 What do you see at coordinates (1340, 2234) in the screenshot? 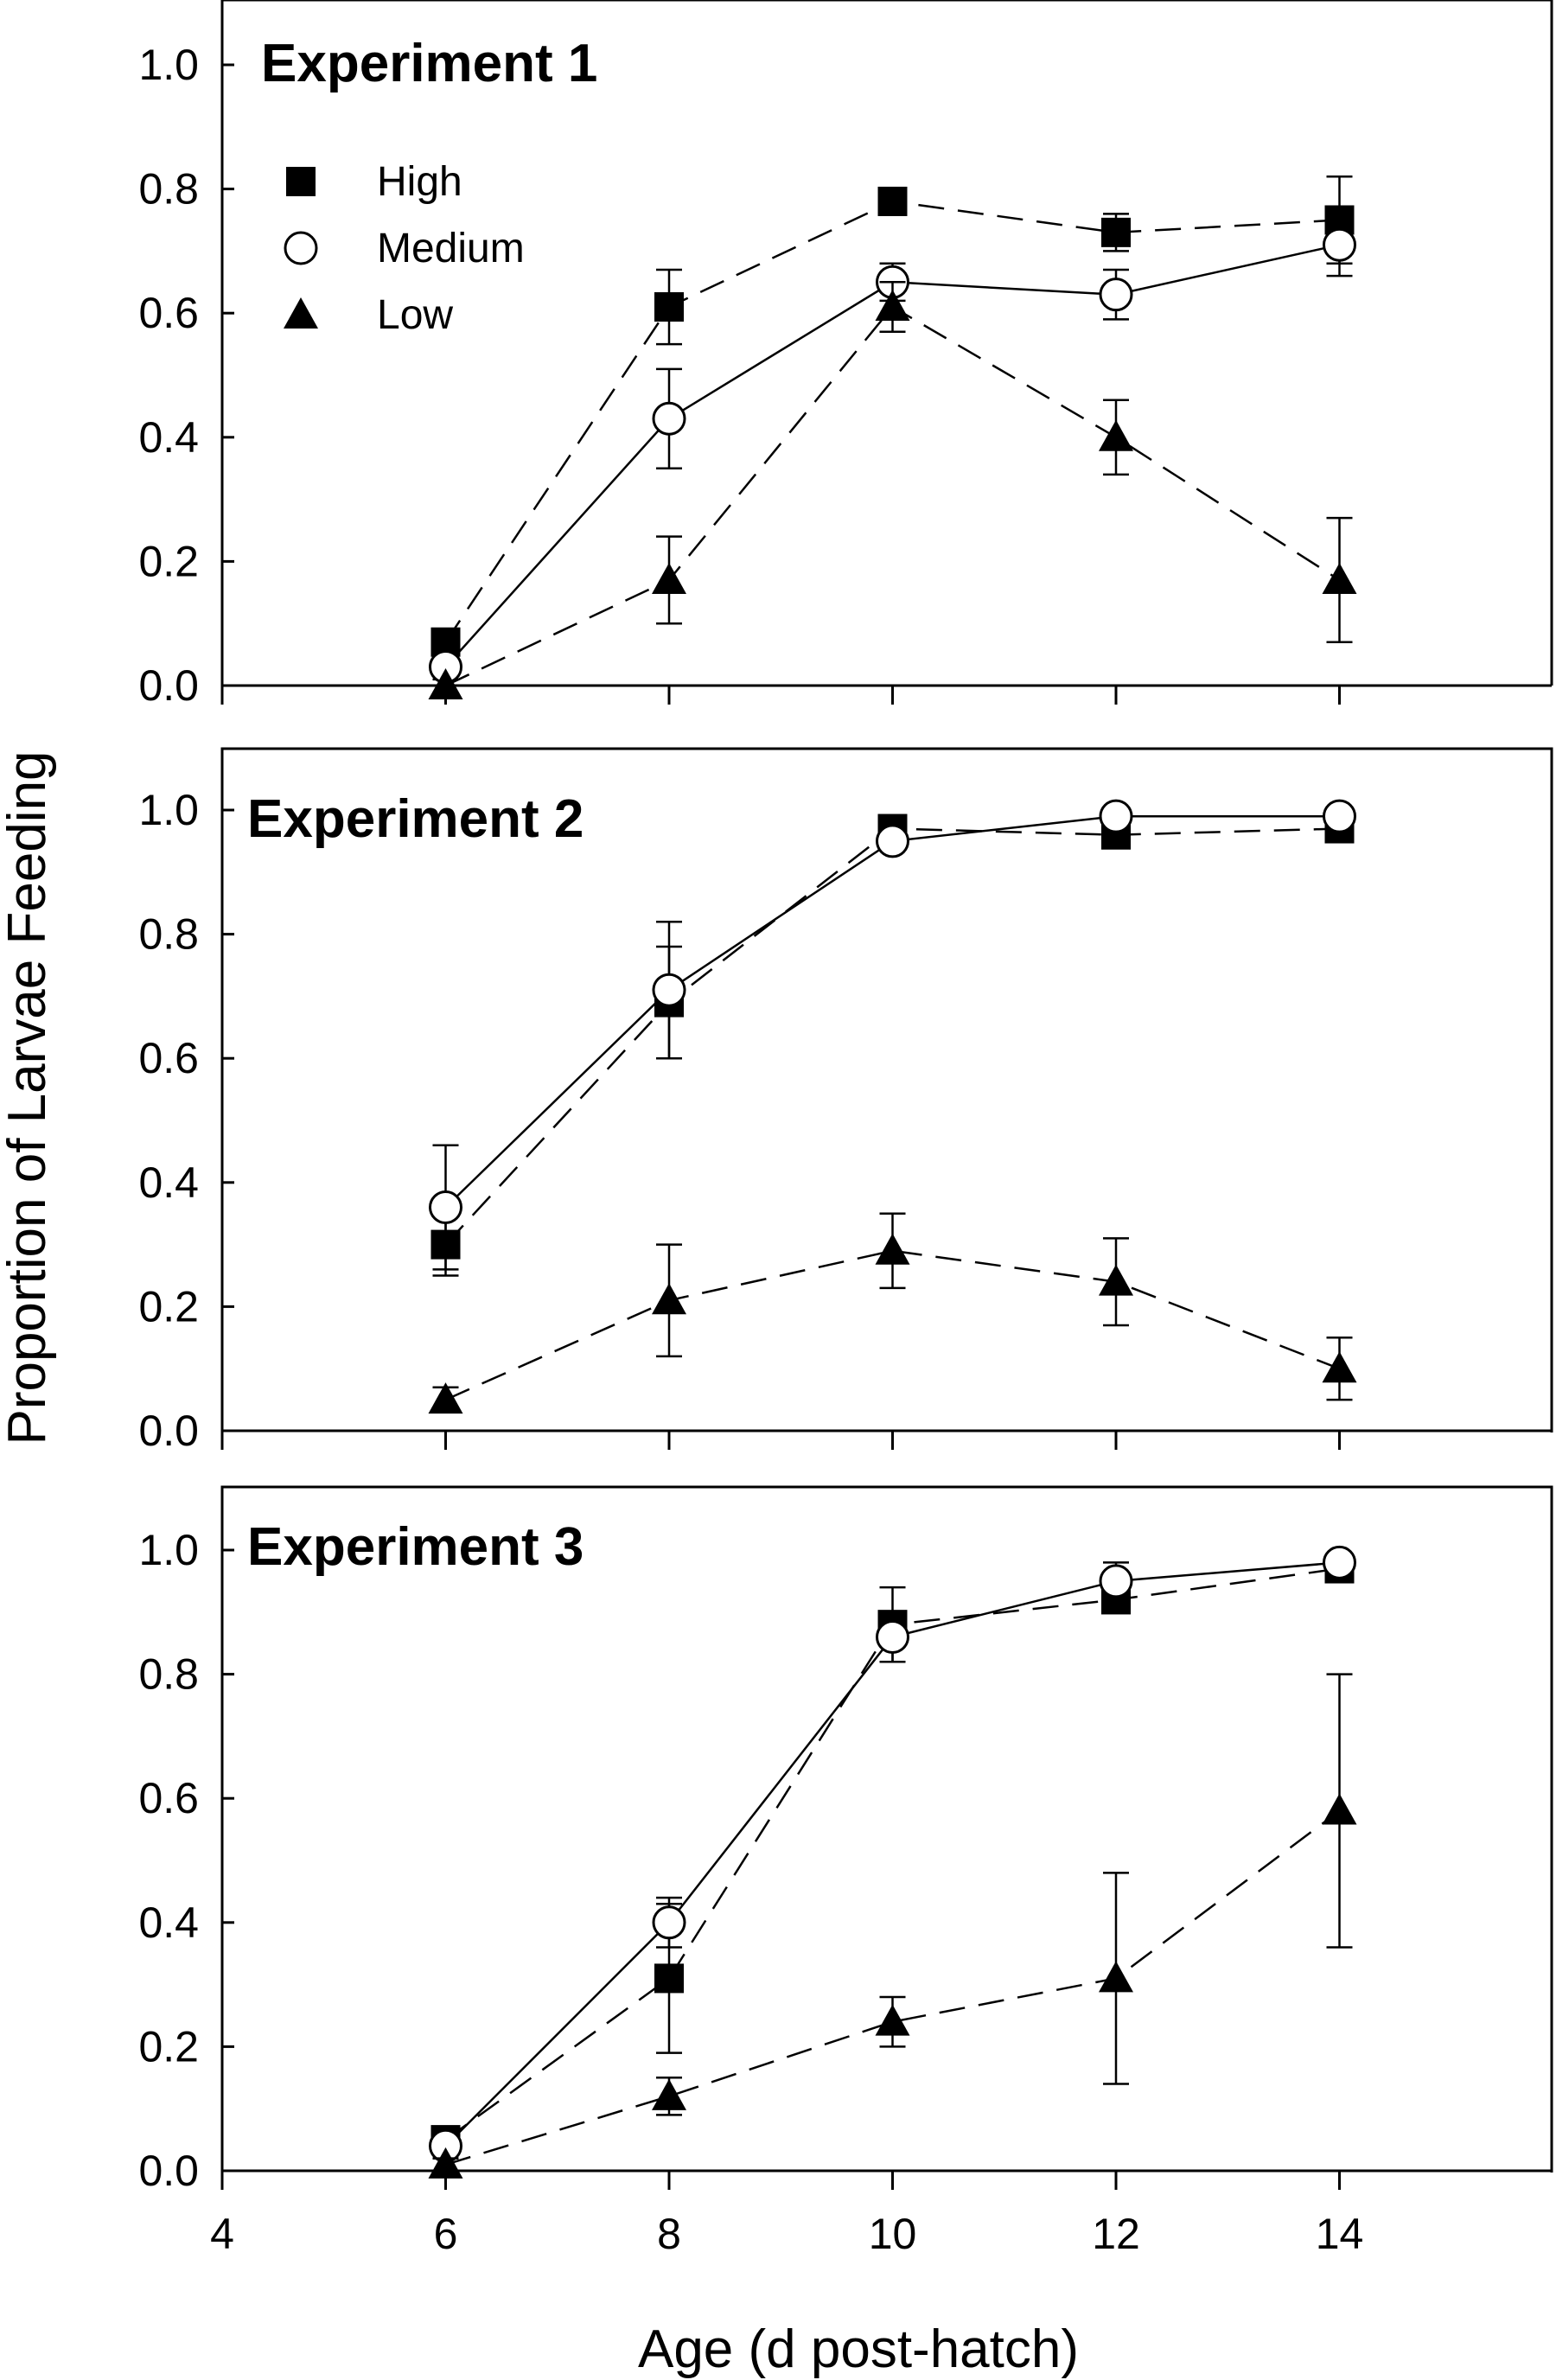
I see `x-tick-label: 14` at bounding box center [1340, 2234].